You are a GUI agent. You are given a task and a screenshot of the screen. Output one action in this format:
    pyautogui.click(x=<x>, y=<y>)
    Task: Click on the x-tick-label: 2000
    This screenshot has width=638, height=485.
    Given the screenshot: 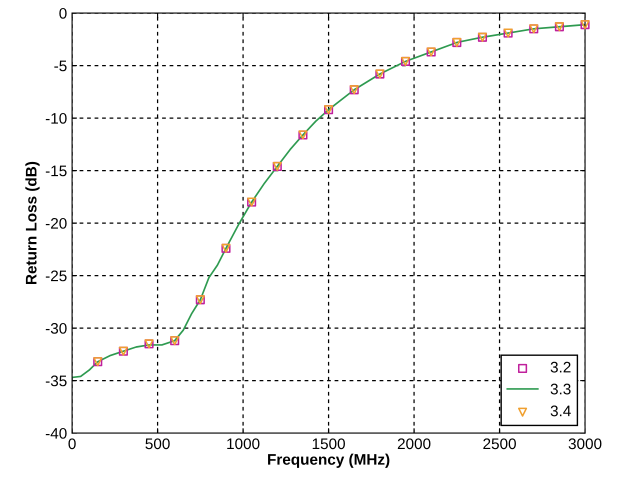 What is the action you would take?
    pyautogui.click(x=414, y=444)
    